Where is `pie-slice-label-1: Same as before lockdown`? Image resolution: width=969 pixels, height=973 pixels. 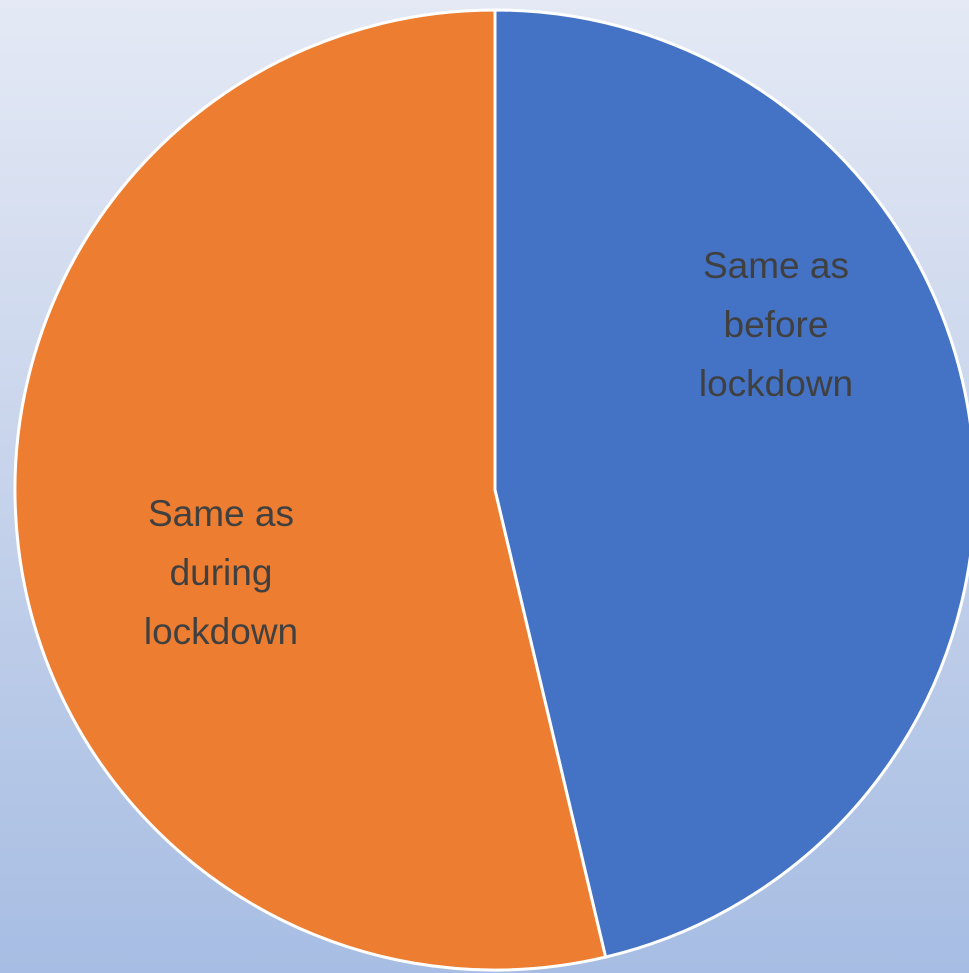
pie-slice-label-1: Same as before lockdown is located at coordinates (776, 324).